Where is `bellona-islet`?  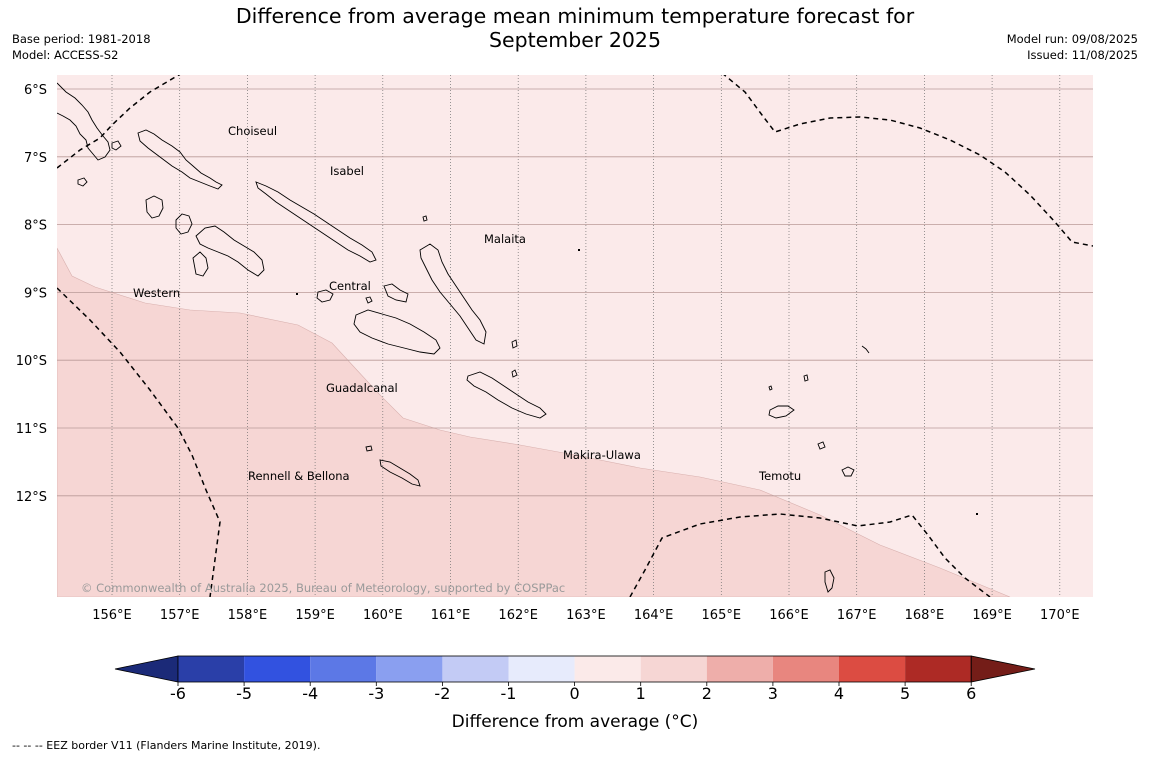
bellona-islet is located at coordinates (369, 448).